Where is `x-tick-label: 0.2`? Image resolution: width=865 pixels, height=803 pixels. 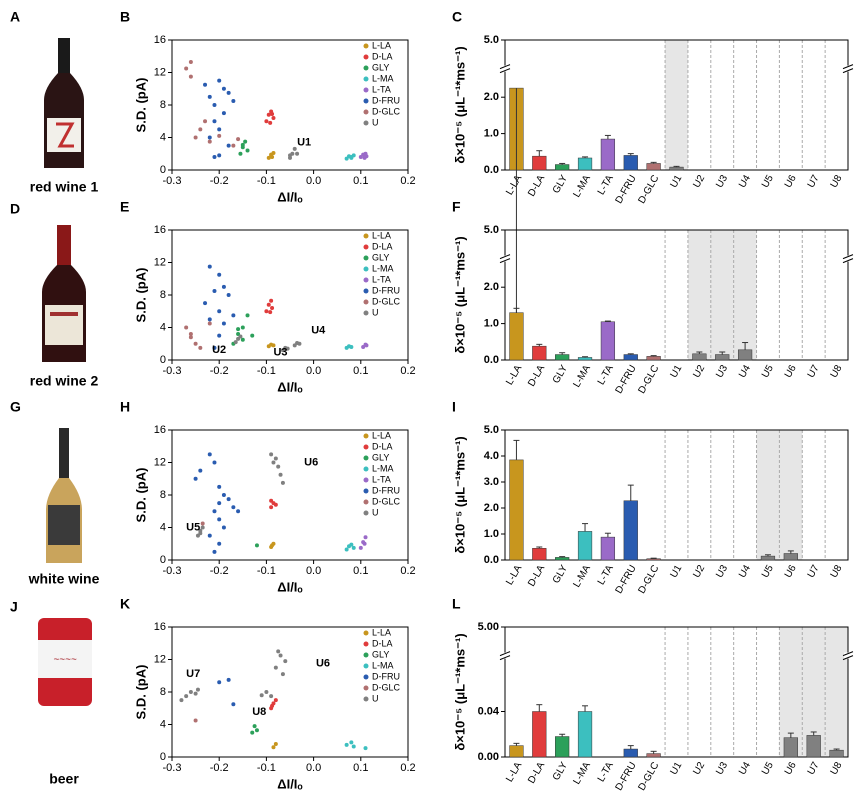 x-tick-label: 0.2 is located at coordinates (407, 768).